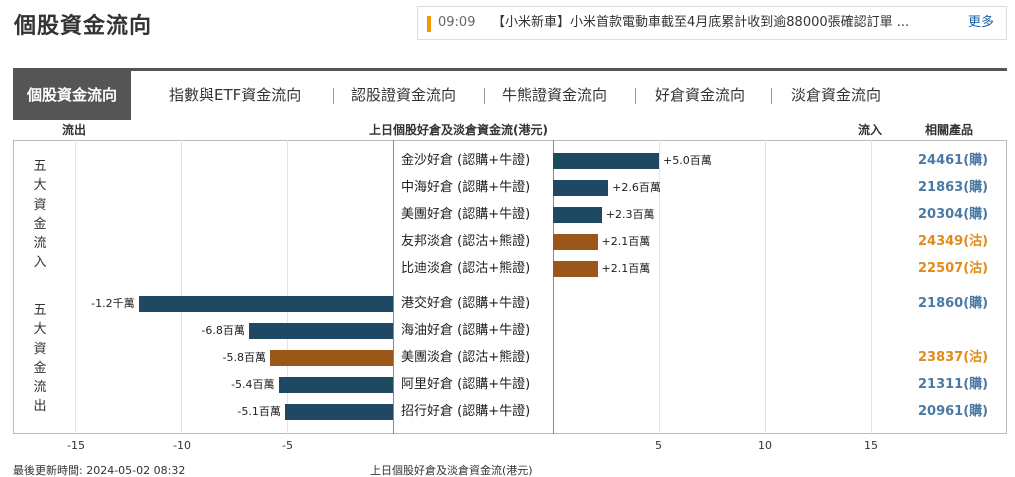  I want to click on bar-value-label: +2.6百萬, so click(636, 187).